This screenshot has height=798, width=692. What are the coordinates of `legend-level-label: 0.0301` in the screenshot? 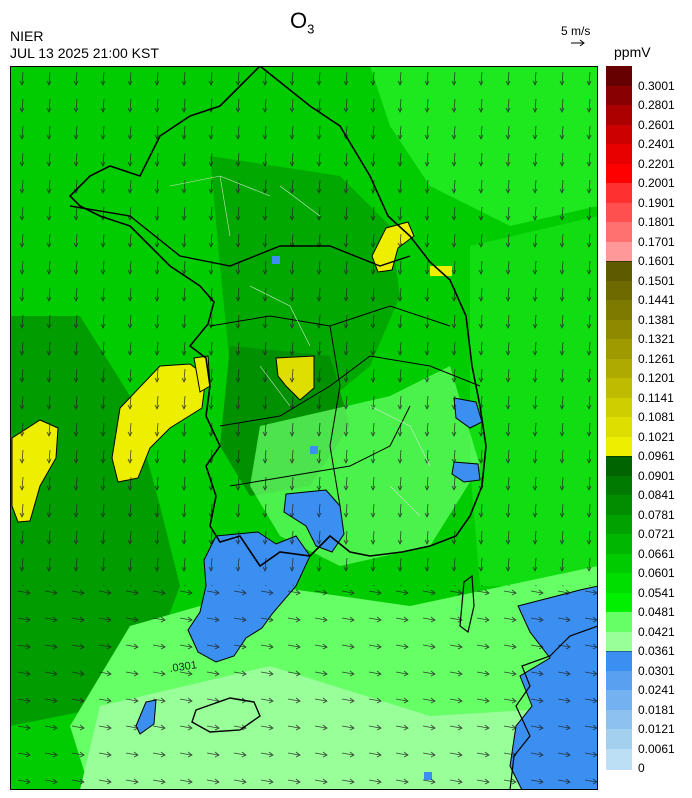 It's located at (656, 670).